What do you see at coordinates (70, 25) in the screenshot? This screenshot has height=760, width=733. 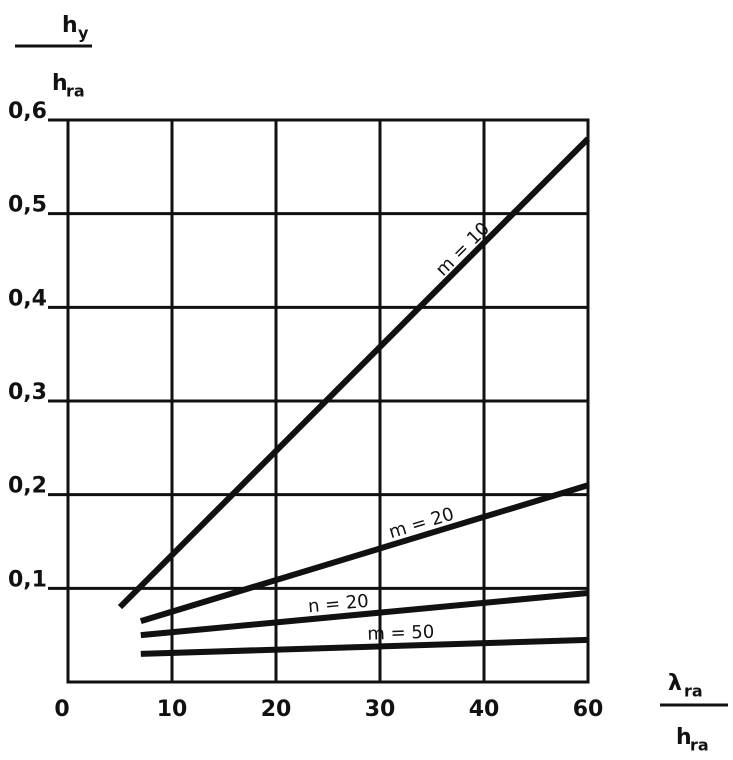 I see `y-label-num: h` at bounding box center [70, 25].